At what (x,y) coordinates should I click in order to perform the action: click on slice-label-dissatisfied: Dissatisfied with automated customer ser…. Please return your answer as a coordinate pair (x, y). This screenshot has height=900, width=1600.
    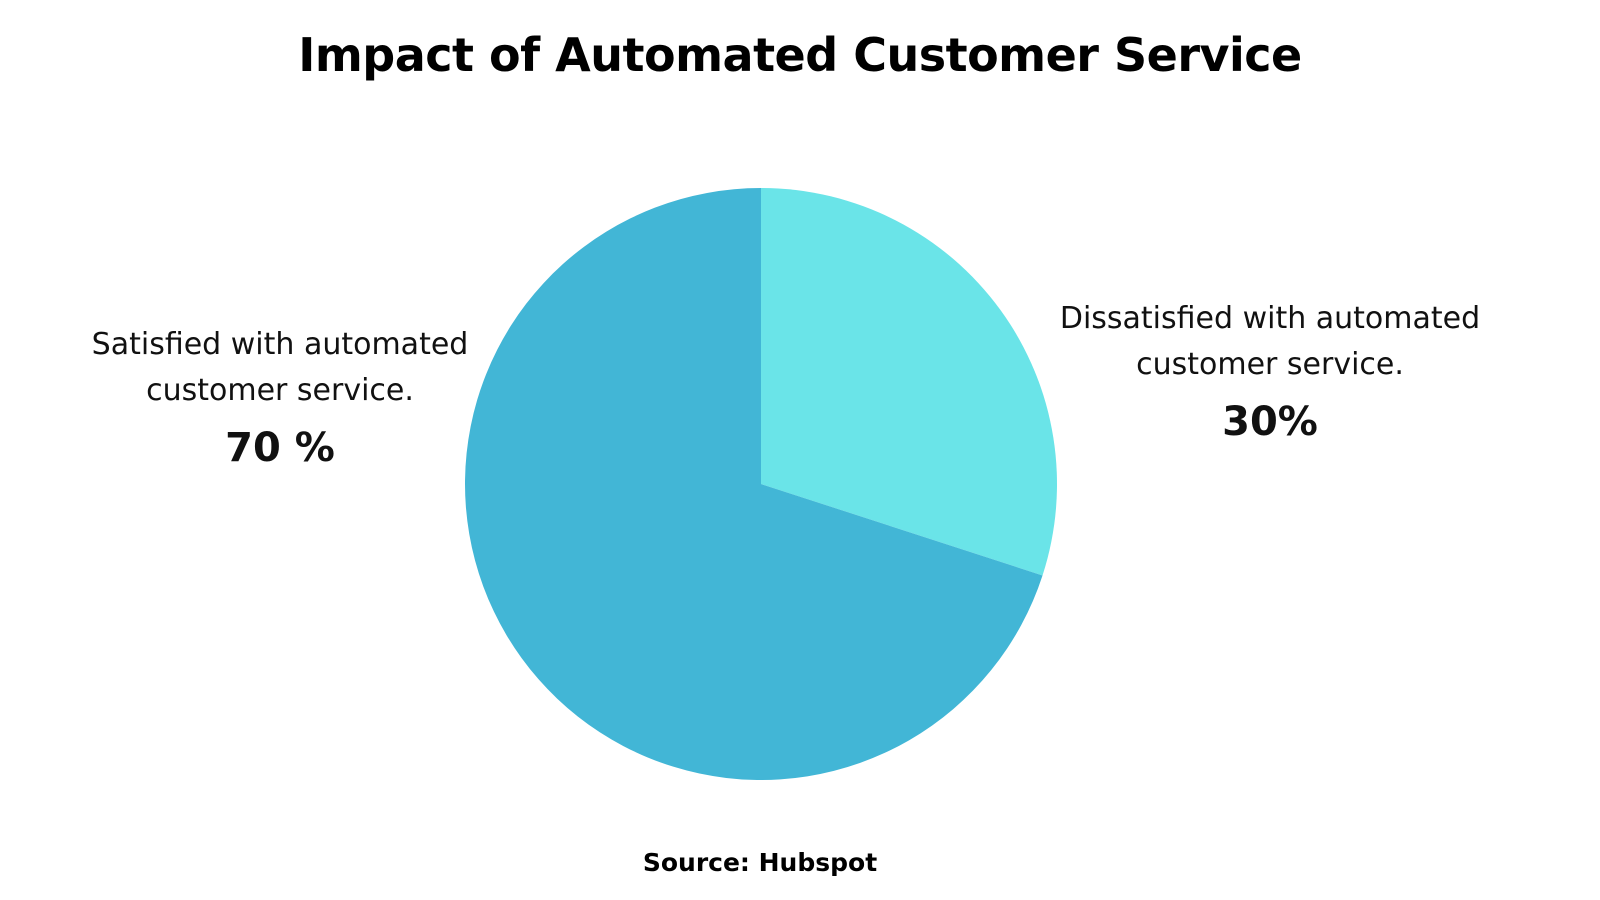
    Looking at the image, I should click on (1270, 374).